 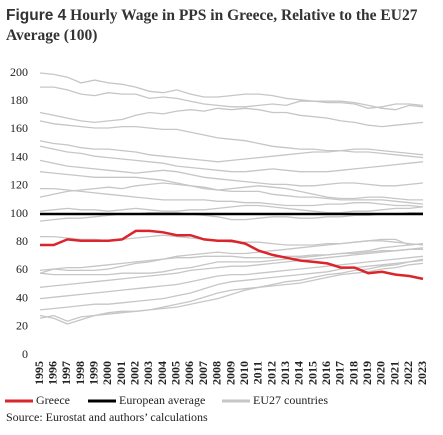 What do you see at coordinates (22, 269) in the screenshot?
I see `y-tick-label: 60` at bounding box center [22, 269].